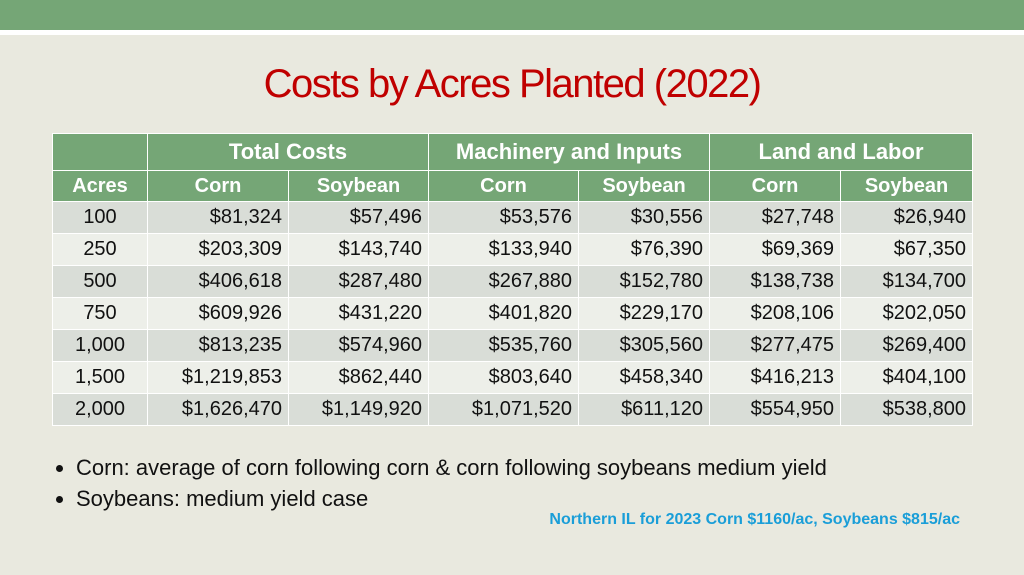  I want to click on table-cell: $76,390, so click(644, 249).